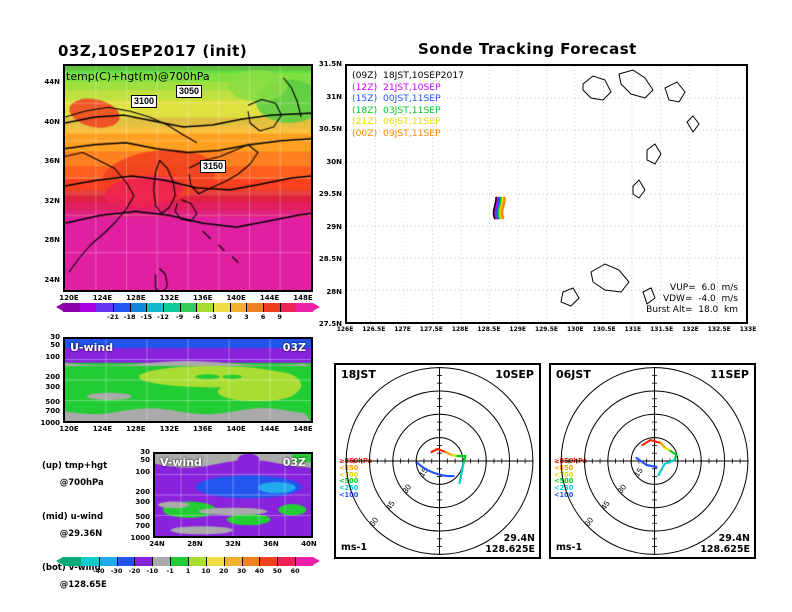 This screenshot has width=792, height=612. Describe the element at coordinates (102, 298) in the screenshot. I see `lon-tick: 124E` at that location.